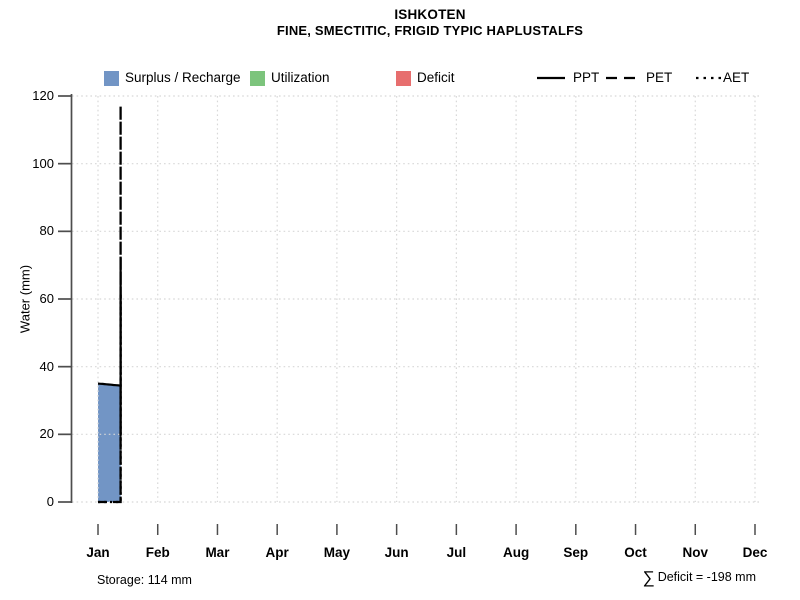 The image size is (800, 600). Describe the element at coordinates (436, 77) in the screenshot. I see `deficit-legend-label: Deficit` at that location.